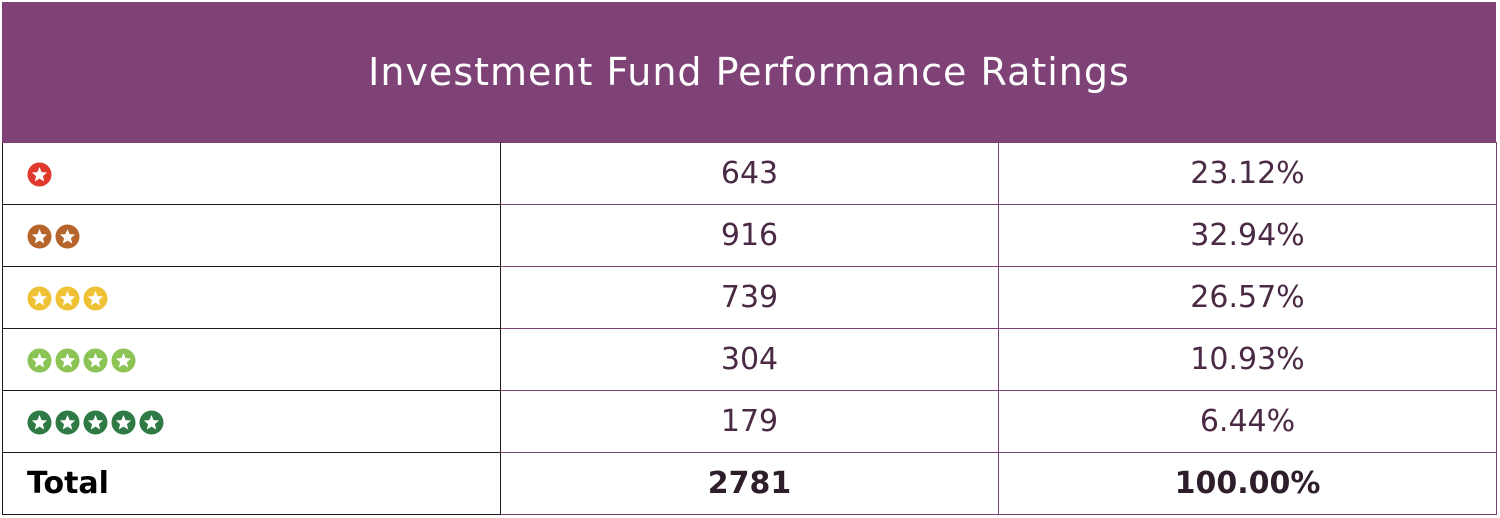  Describe the element at coordinates (1247, 173) in the screenshot. I see `percent-cell: 23.12%` at that location.